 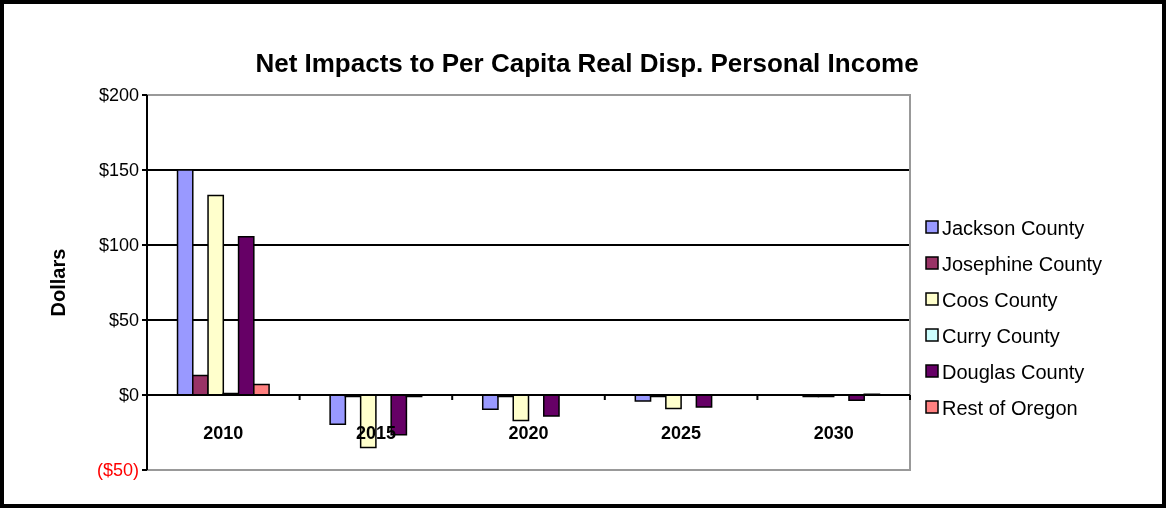 I want to click on legend-label: Rest of Oregon, so click(x=1010, y=408).